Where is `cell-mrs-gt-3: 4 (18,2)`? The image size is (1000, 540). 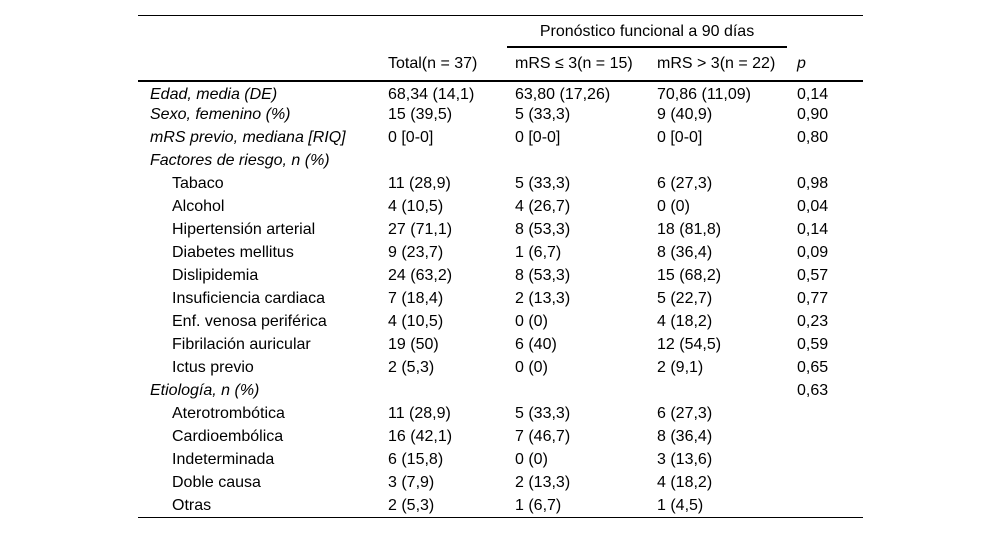 cell-mrs-gt-3: 4 (18,2) is located at coordinates (685, 321).